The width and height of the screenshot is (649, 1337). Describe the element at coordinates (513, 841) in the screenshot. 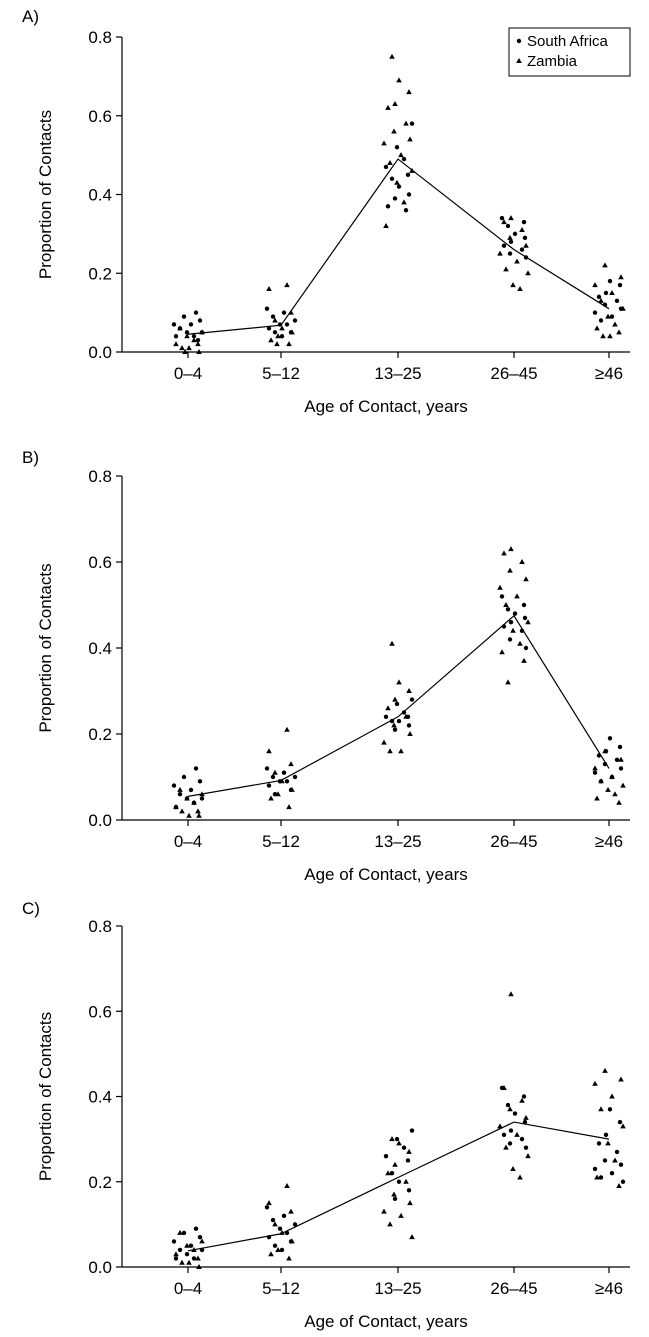

I see `x-tick-label: 26–45` at that location.